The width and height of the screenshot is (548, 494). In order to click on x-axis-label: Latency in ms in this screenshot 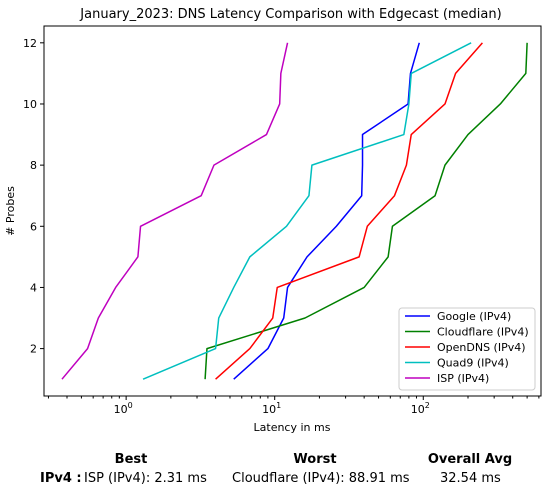, I will do `click(292, 427)`.